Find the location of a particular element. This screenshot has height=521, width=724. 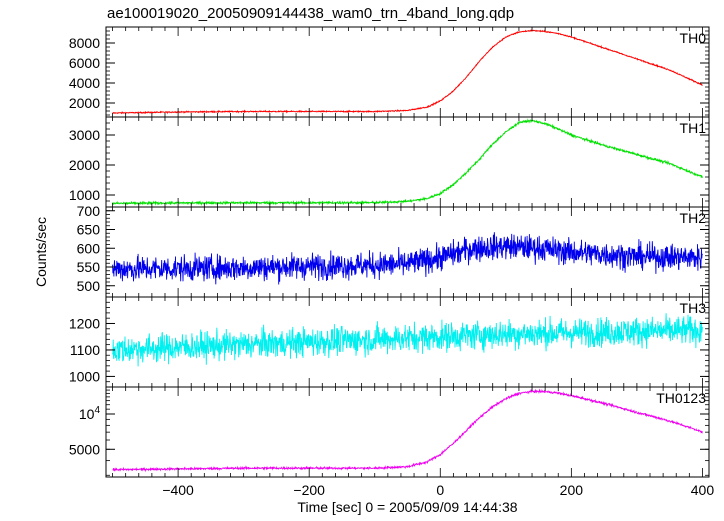

y-tick-label: 1100 is located at coordinates (85, 350).